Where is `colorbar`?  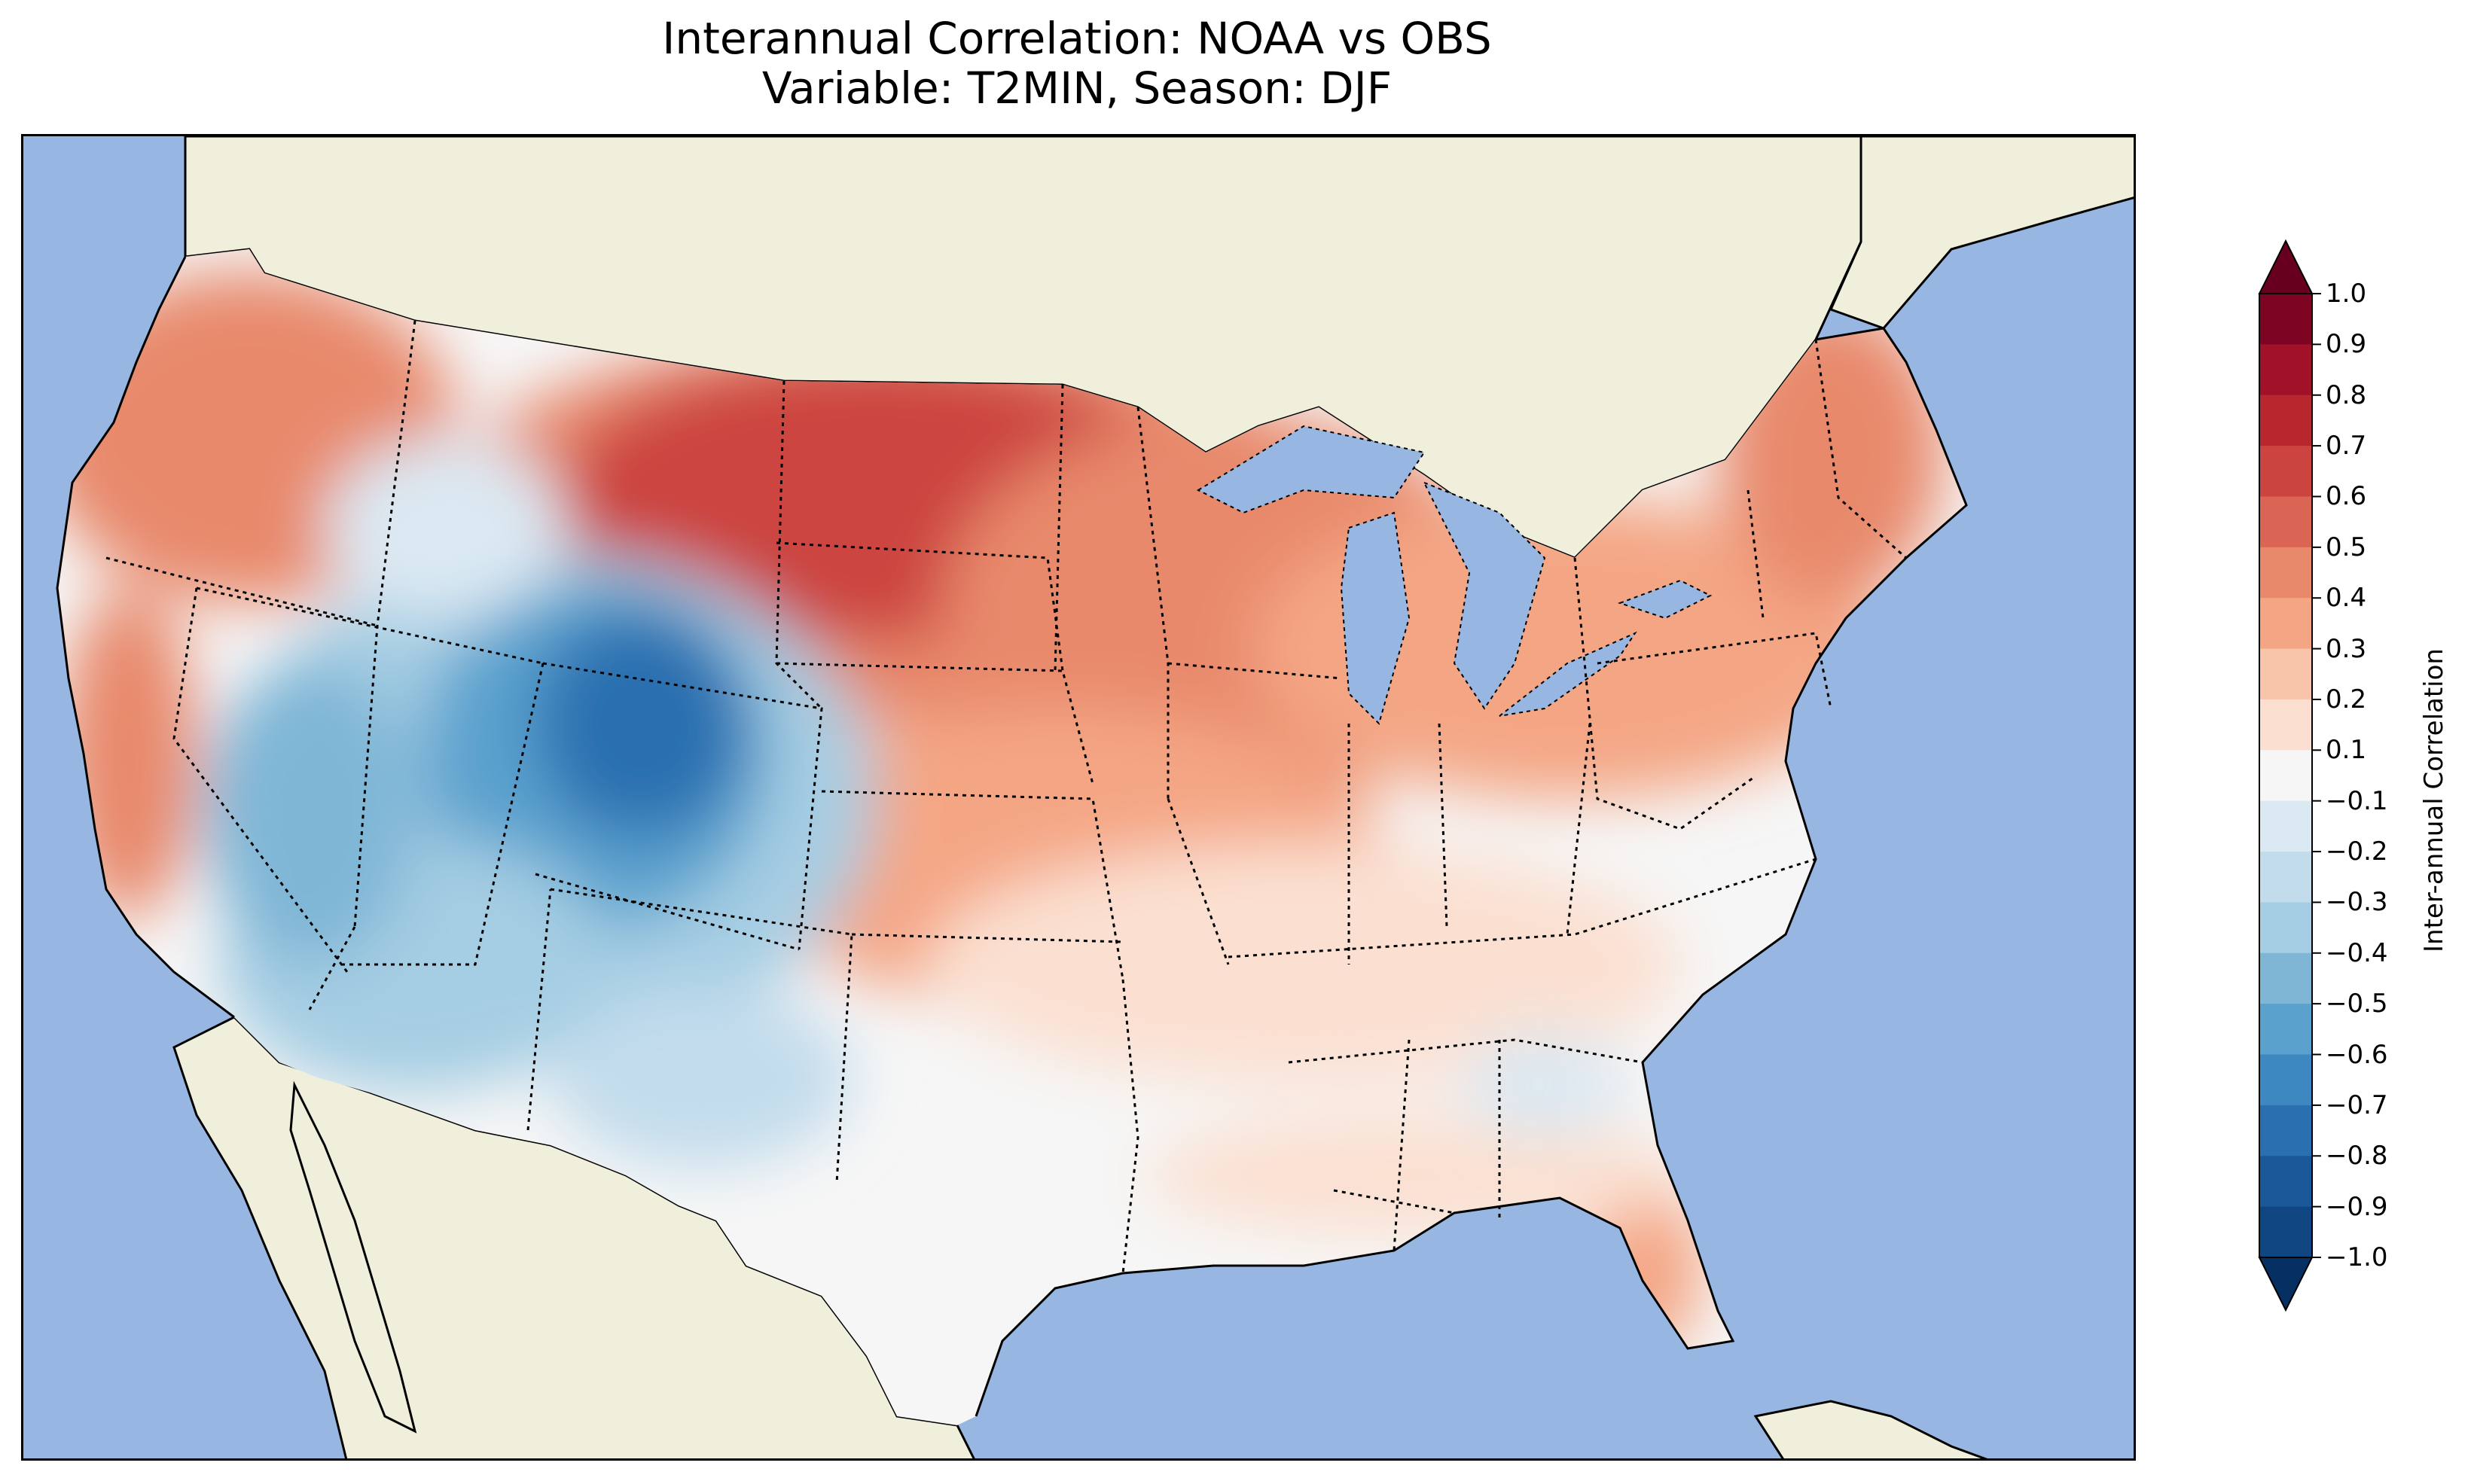
colorbar is located at coordinates (2289, 775).